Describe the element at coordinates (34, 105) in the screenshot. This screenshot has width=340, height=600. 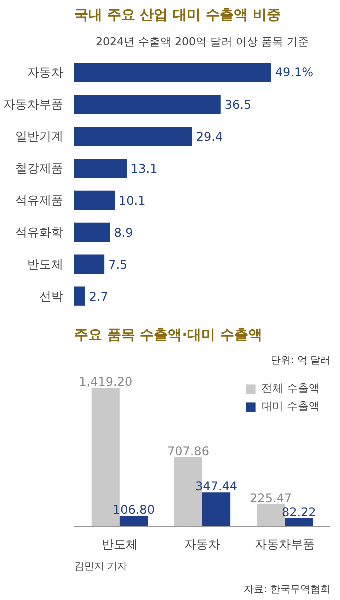
I see `y-tick-label: 자동차부품` at that location.